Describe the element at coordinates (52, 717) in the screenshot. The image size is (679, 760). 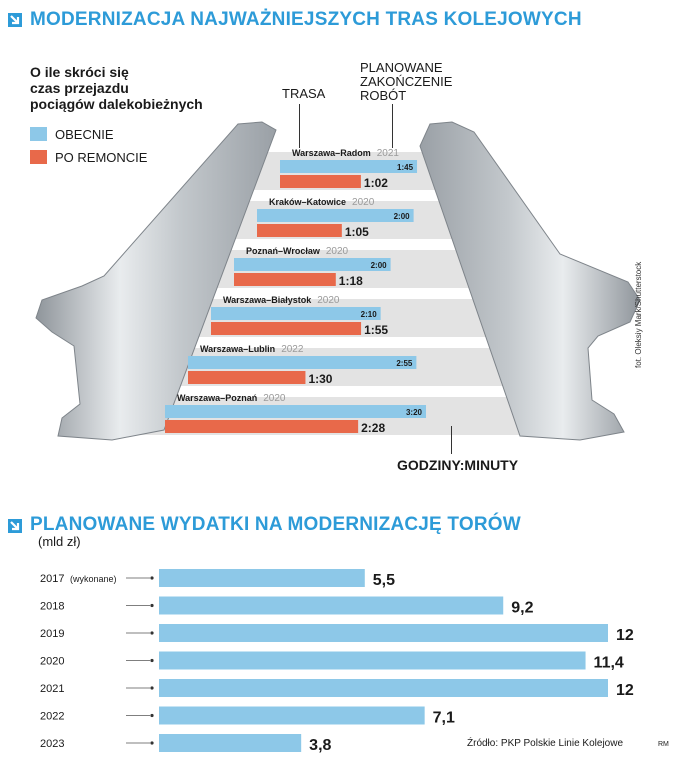
I see `year-label: 2022` at that location.